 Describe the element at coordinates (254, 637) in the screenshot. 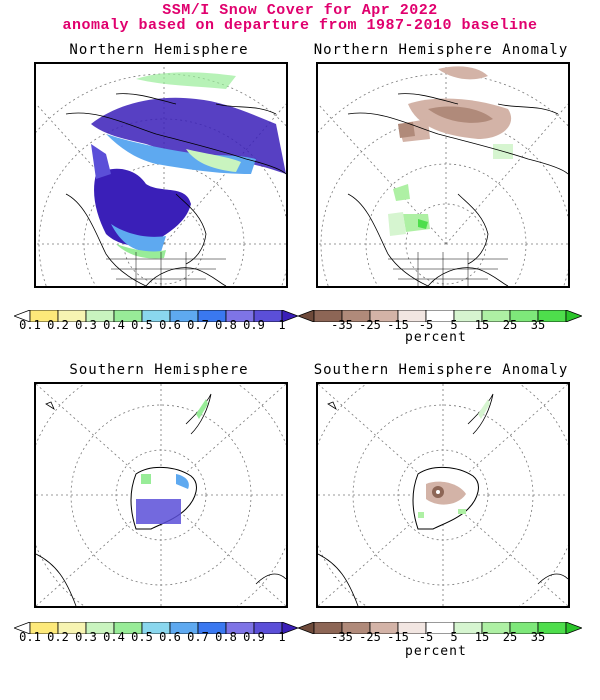

I see `sh-cover-tick-label: 0.9` at that location.